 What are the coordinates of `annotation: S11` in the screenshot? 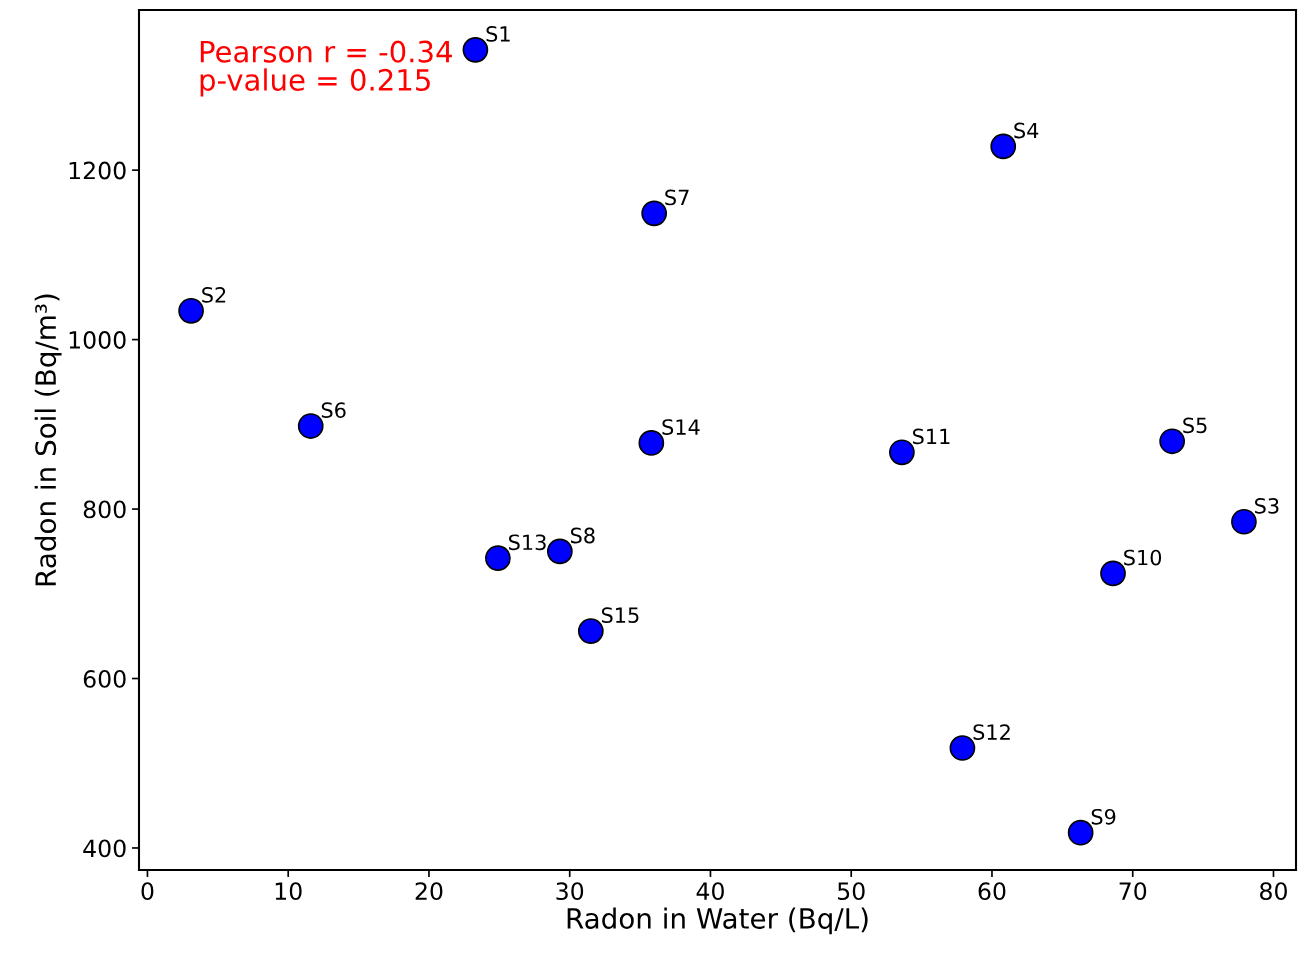 It's located at (931, 436).